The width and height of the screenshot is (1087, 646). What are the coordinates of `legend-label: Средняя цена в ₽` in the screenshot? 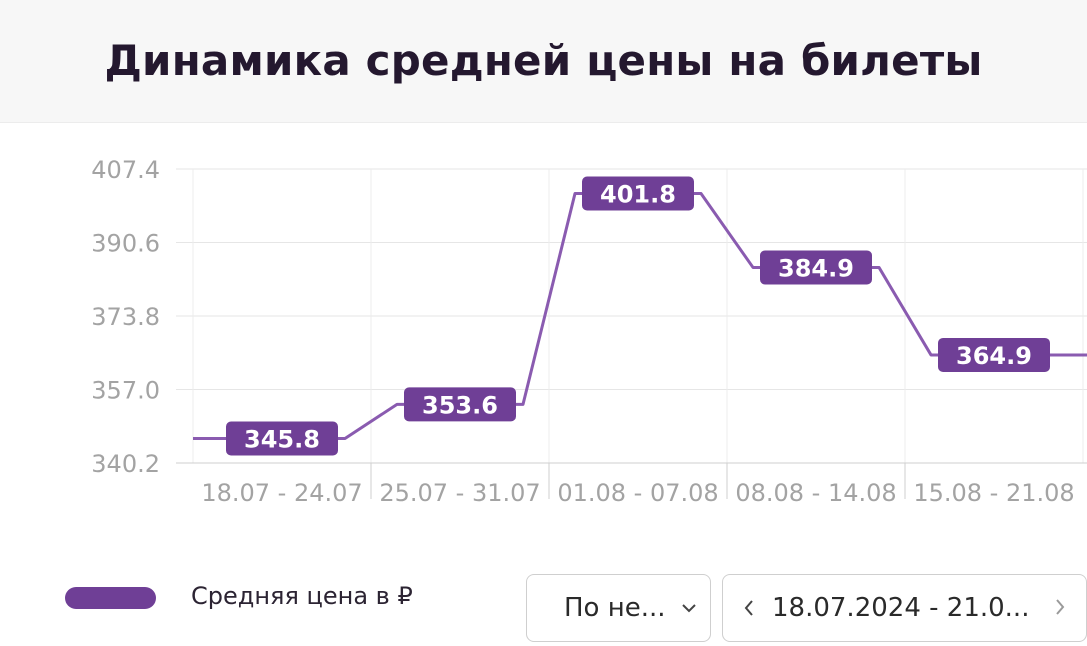 It's located at (302, 596).